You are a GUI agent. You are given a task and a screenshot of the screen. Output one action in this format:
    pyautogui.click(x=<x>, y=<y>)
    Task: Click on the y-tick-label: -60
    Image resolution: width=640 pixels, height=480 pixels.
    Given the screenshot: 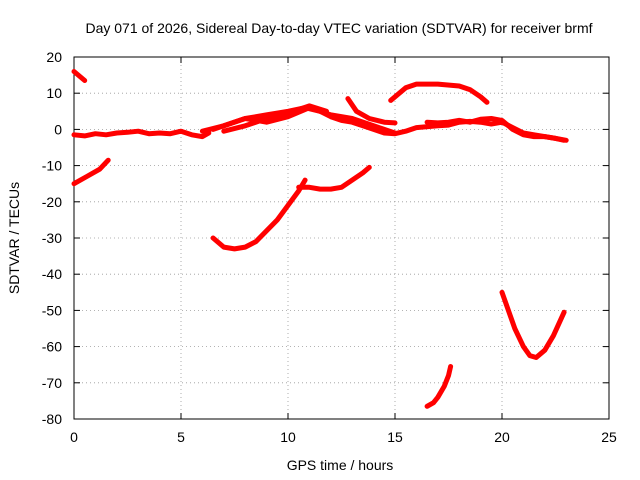 What is the action you would take?
    pyautogui.click(x=52, y=347)
    